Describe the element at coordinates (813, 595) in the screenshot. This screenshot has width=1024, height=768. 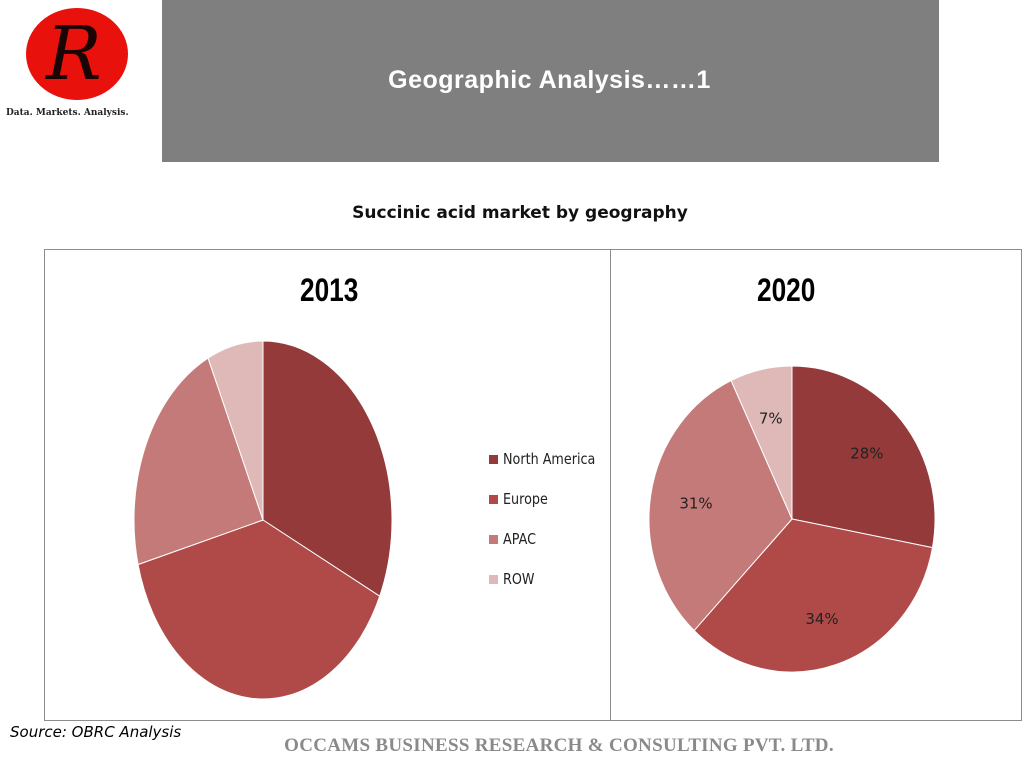
I see `pie-2020-slice-europe` at that location.